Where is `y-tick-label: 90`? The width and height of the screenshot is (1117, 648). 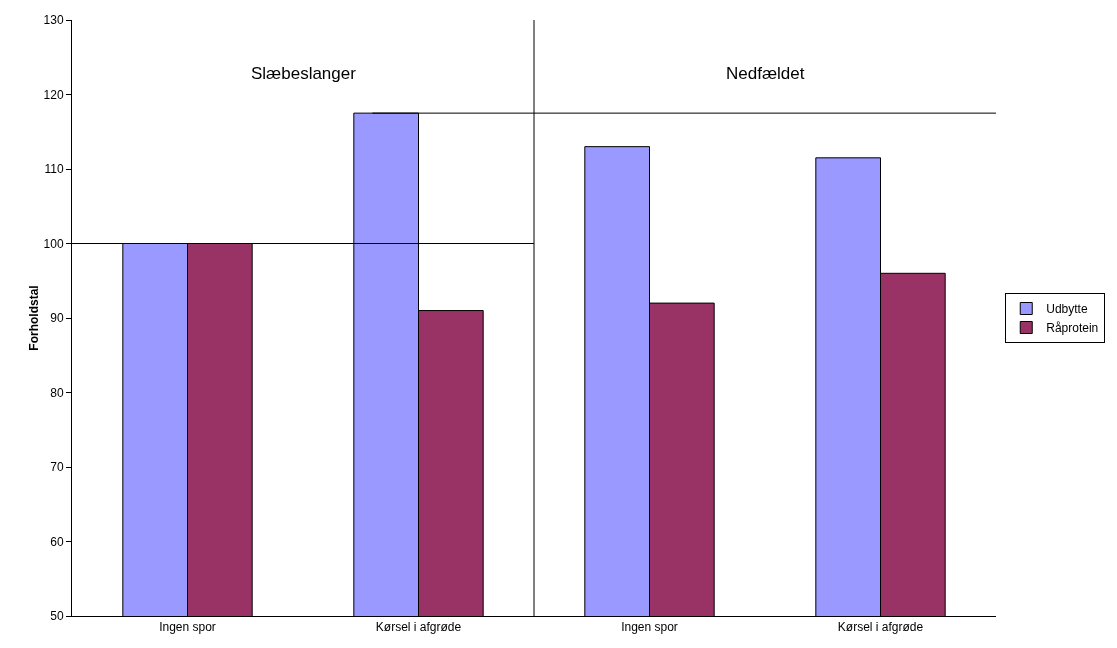
y-tick-label: 90 is located at coordinates (57, 318).